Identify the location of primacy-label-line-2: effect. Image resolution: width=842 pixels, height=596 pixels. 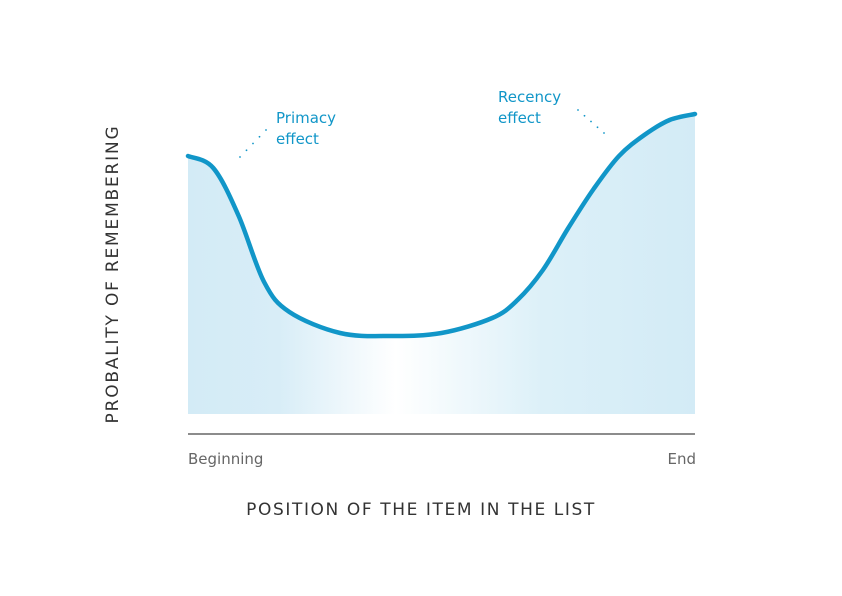
(297, 139).